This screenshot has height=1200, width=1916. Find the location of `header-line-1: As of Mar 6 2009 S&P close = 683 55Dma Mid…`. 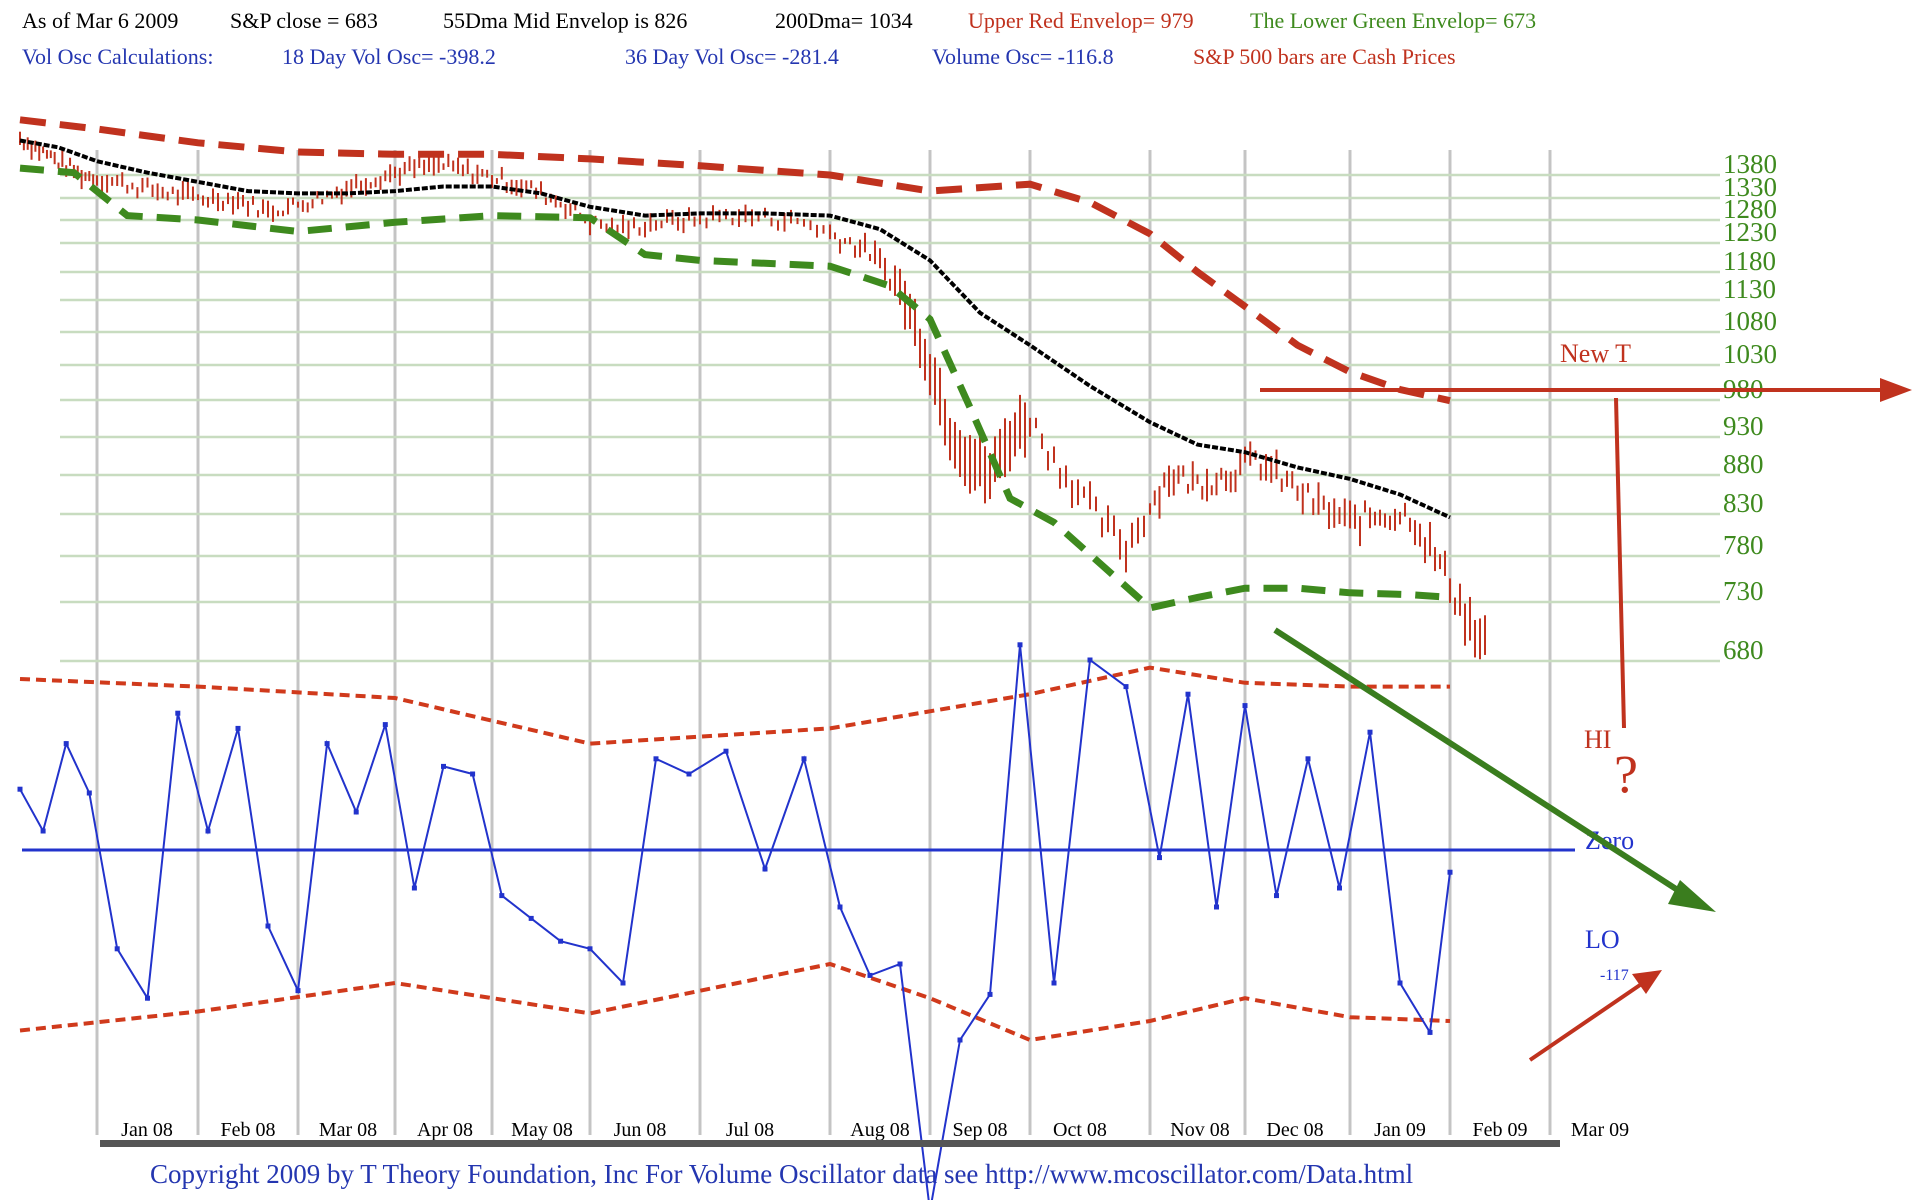

header-line-1: As of Mar 6 2009 S&P close = 683 55Dma Mid… is located at coordinates (779, 20).